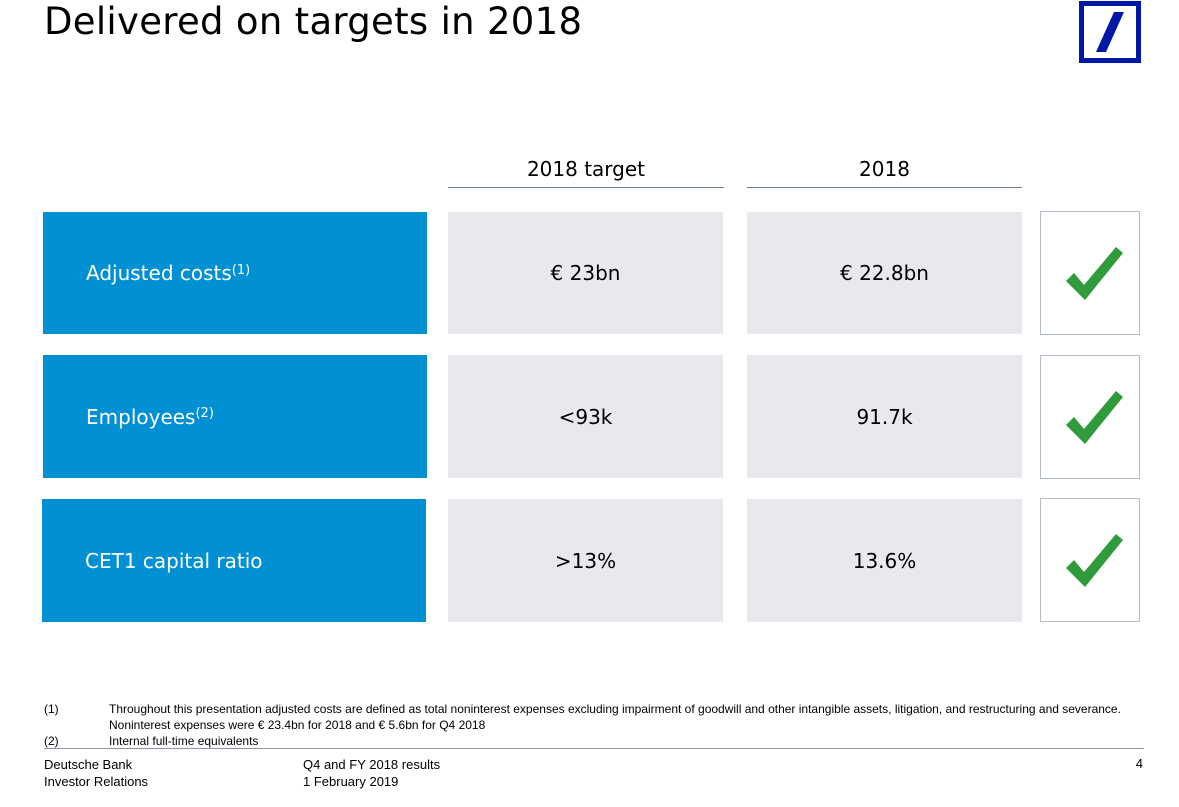 The height and width of the screenshot is (807, 1179). I want to click on footnote-text: Internal full-time equivalents, so click(184, 741).